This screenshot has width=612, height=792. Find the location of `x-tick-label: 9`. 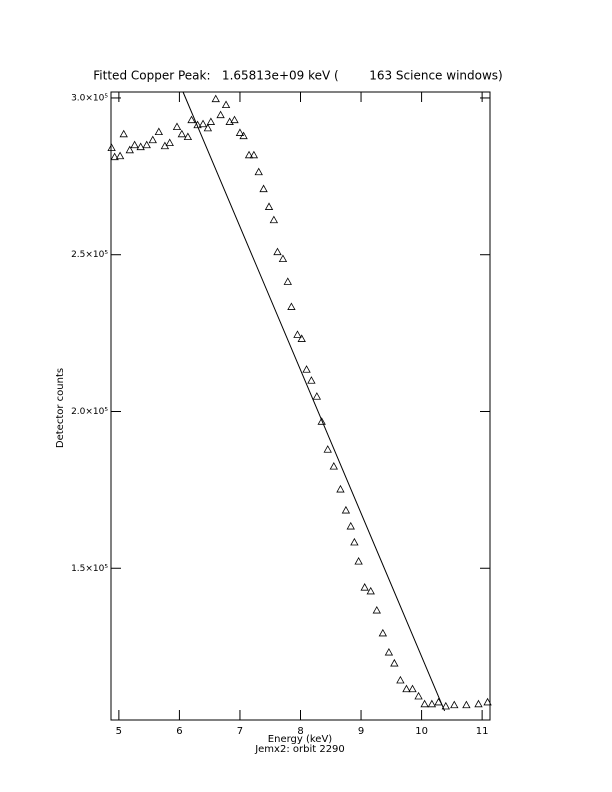

x-tick-label: 9 is located at coordinates (361, 731).